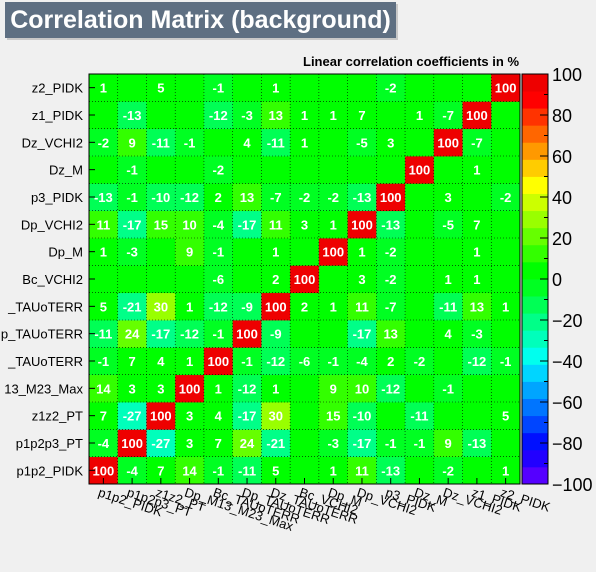 This screenshot has width=596, height=572. I want to click on cell-value: 15, so click(161, 224).